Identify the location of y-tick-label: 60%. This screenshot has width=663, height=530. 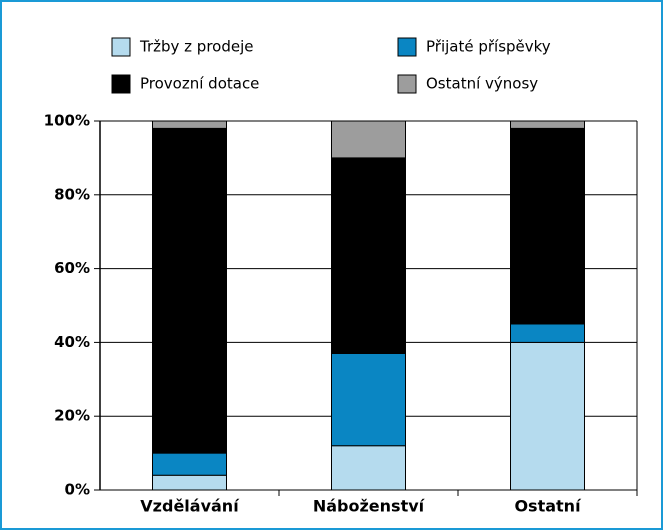
(72, 268).